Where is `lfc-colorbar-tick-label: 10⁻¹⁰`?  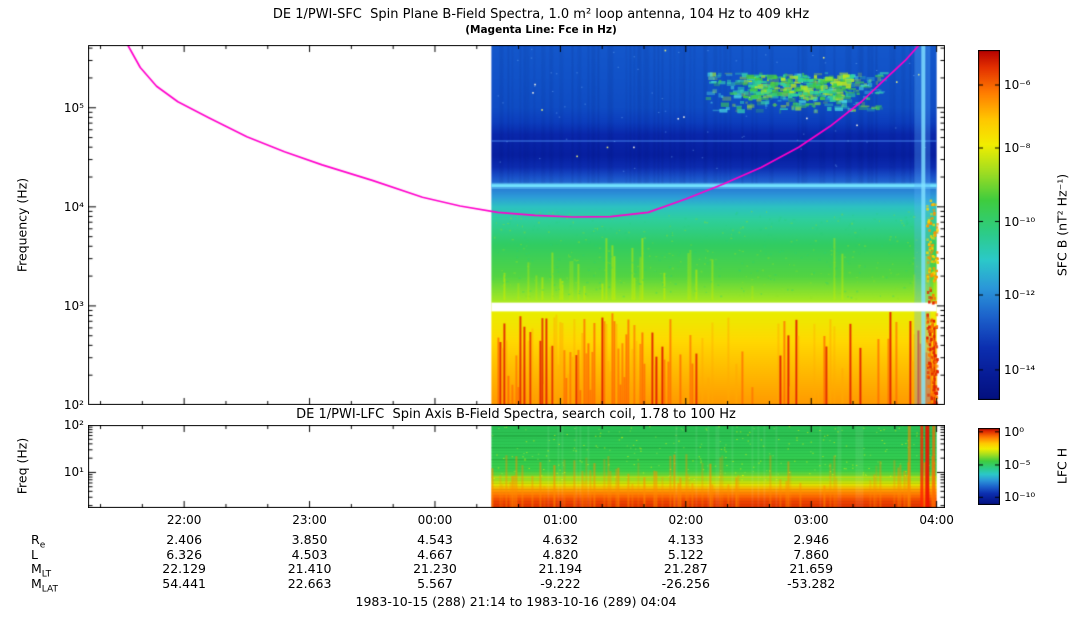 lfc-colorbar-tick-label: 10⁻¹⁰ is located at coordinates (1020, 497).